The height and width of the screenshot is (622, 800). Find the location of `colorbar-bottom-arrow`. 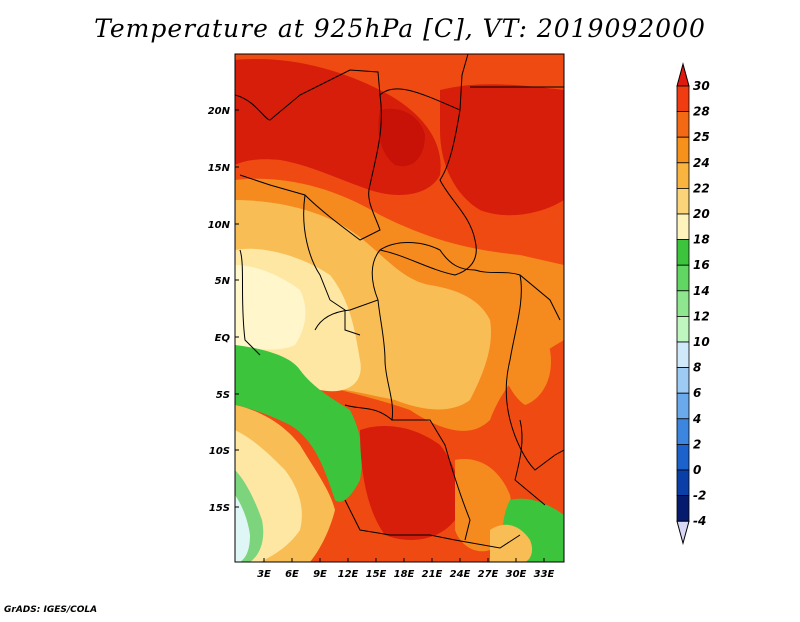

colorbar-bottom-arrow is located at coordinates (683, 533).